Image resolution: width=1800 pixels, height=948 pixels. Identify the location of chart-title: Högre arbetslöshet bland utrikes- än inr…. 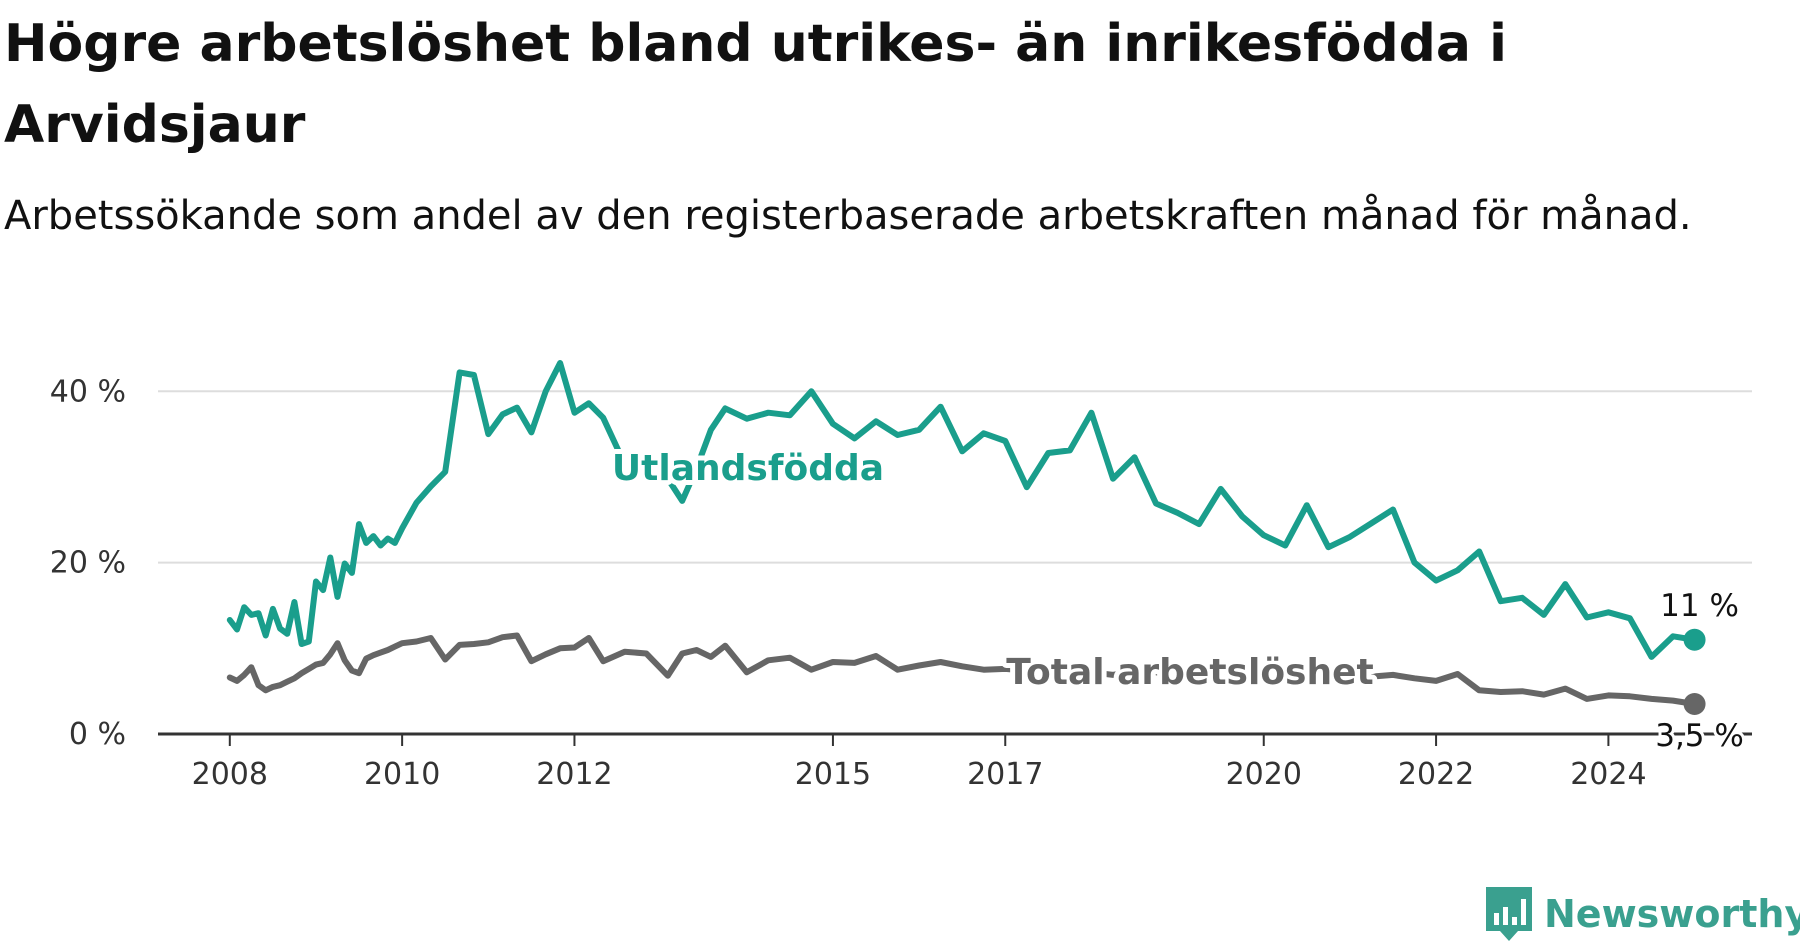
(755, 84).